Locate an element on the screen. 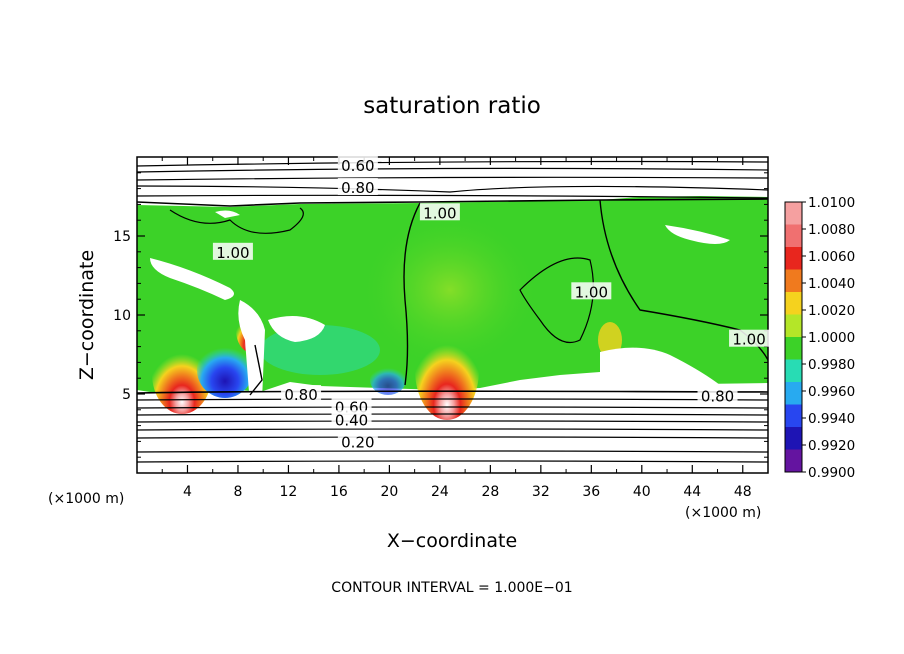  plume-x24 is located at coordinates (447, 370).